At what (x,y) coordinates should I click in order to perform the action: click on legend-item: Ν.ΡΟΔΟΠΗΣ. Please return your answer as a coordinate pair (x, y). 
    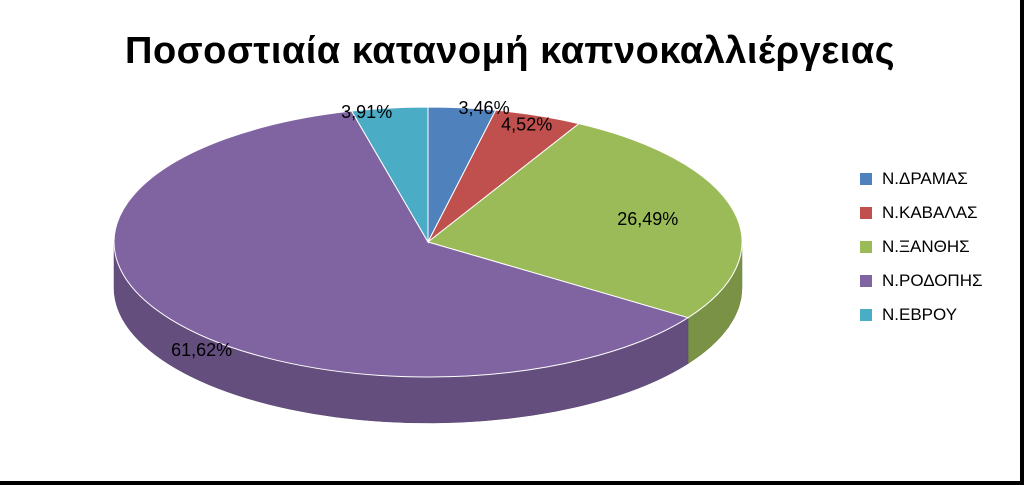
    Looking at the image, I should click on (921, 281).